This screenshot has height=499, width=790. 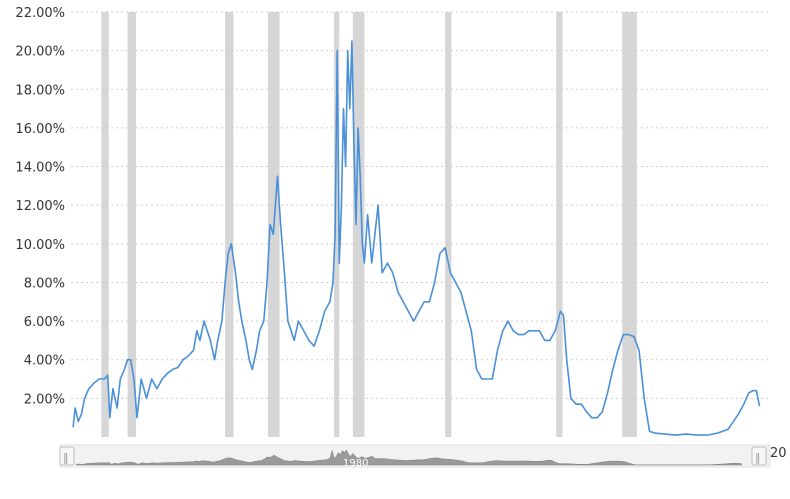 What do you see at coordinates (355, 463) in the screenshot?
I see `navigator-label: 1980` at bounding box center [355, 463].